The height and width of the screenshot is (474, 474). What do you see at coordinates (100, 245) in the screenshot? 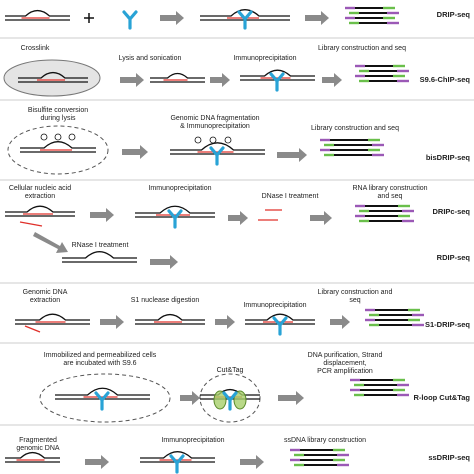
I see `step-label: RNase I treatment` at bounding box center [100, 245].